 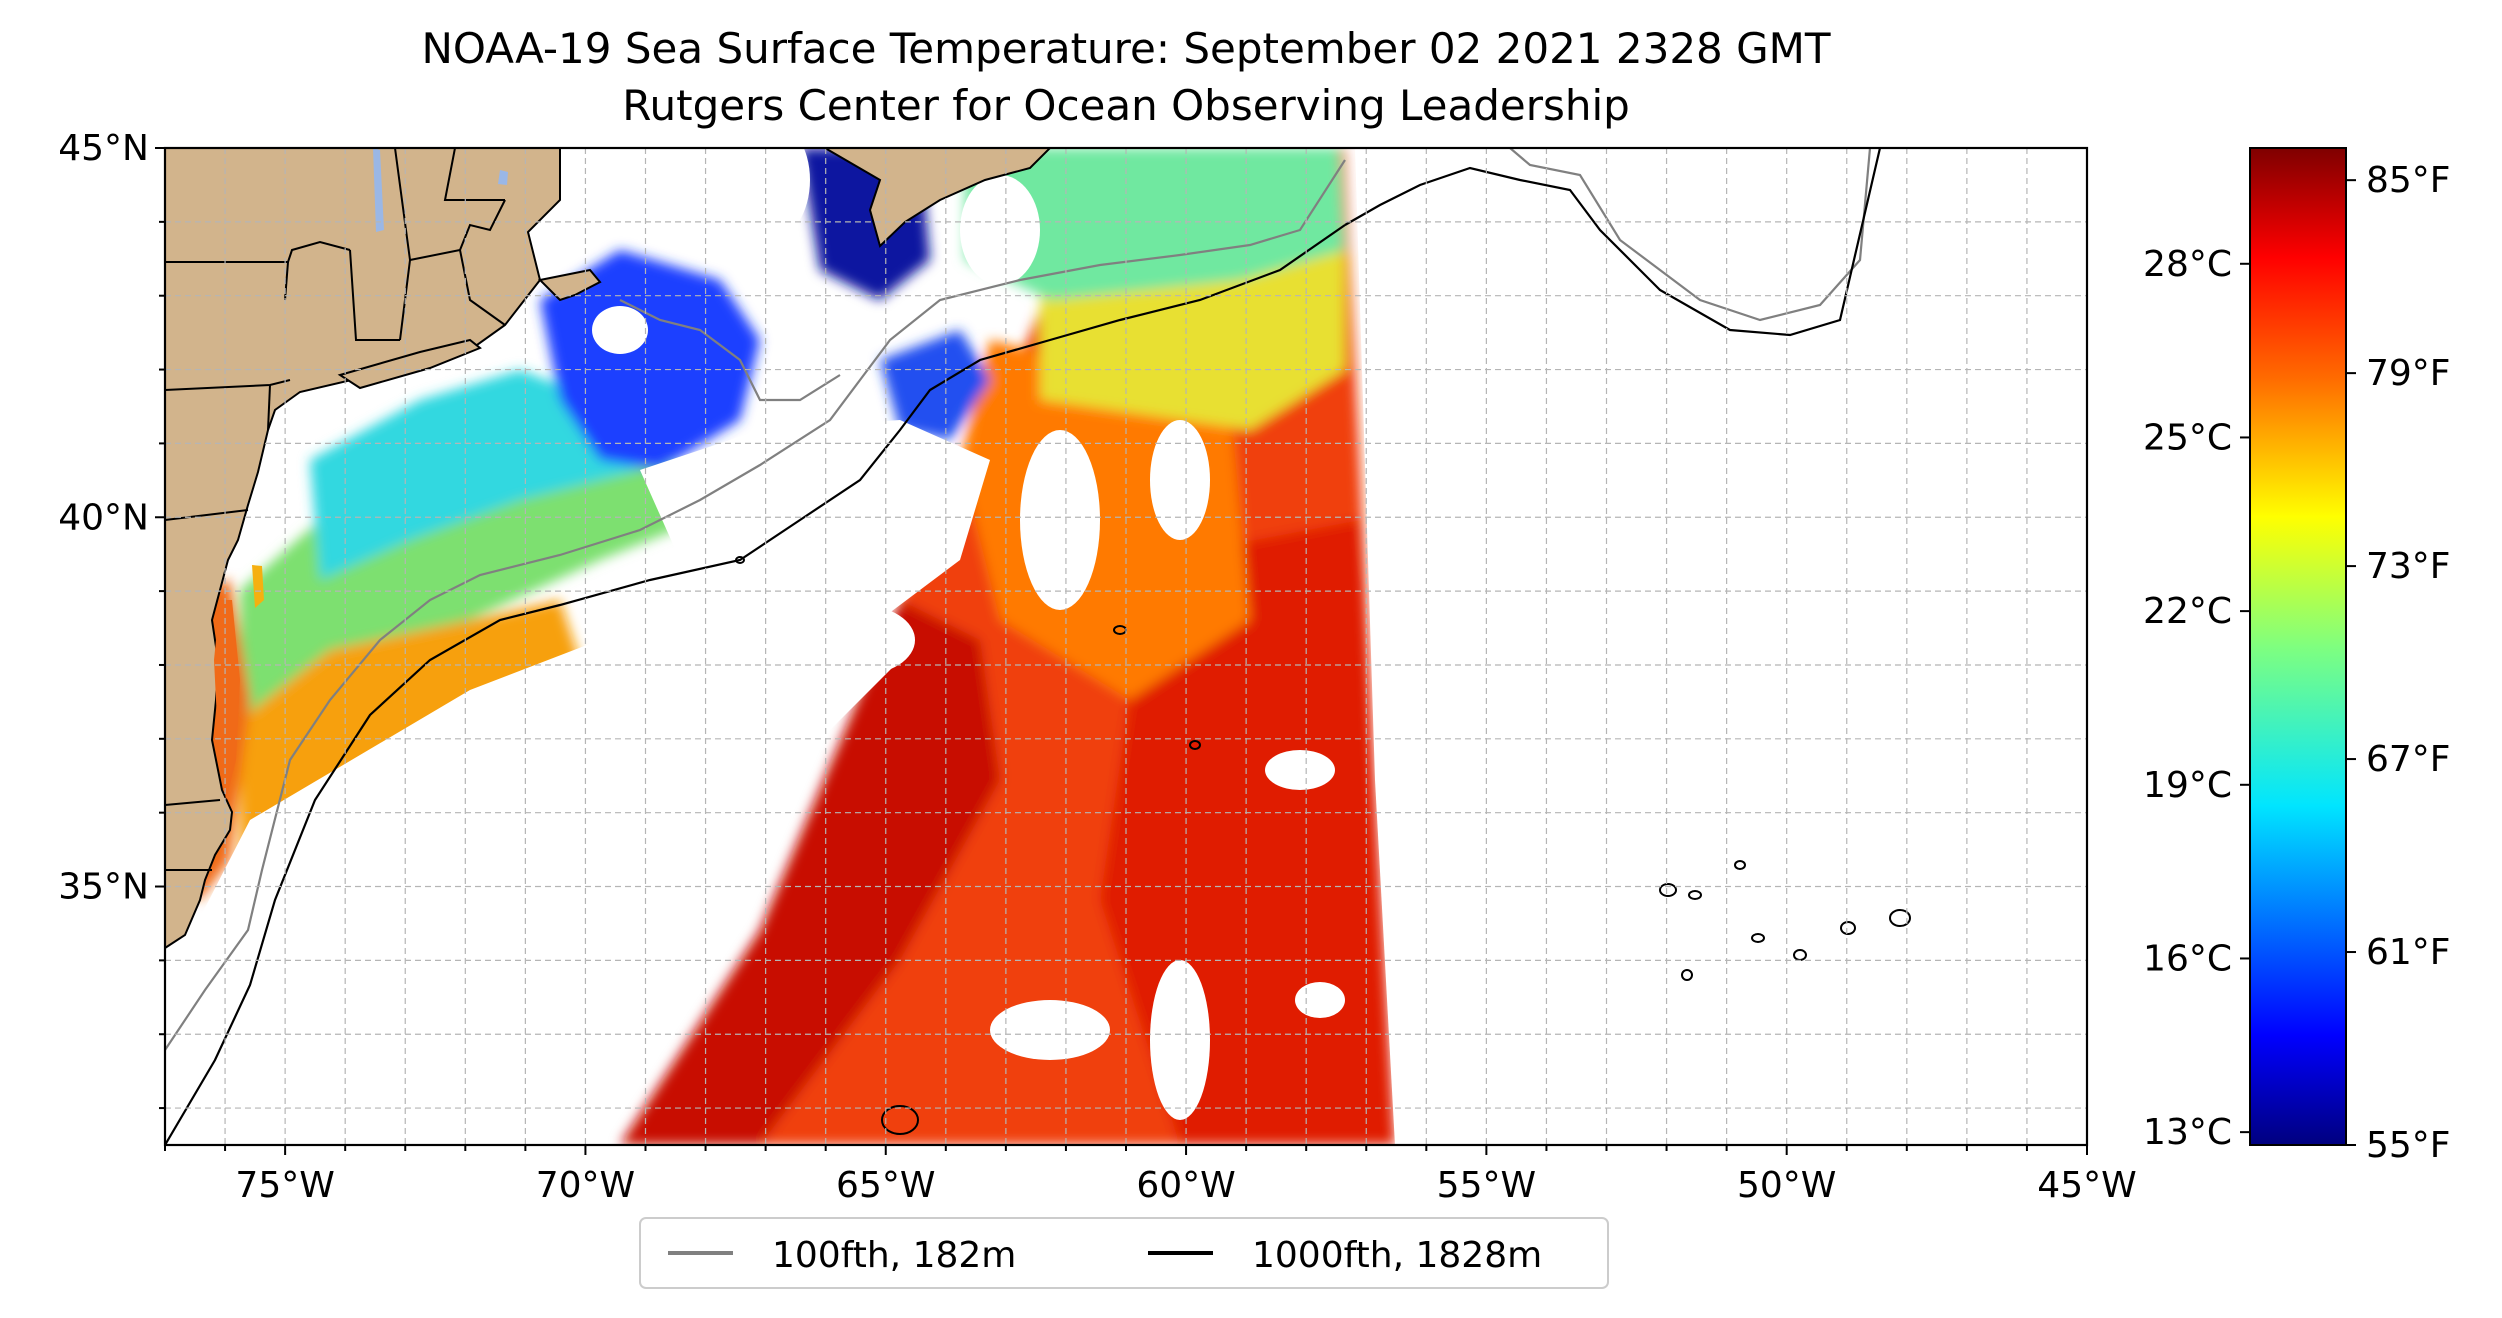 I want to click on colorbar-f-label: 85°F, so click(x=2408, y=180).